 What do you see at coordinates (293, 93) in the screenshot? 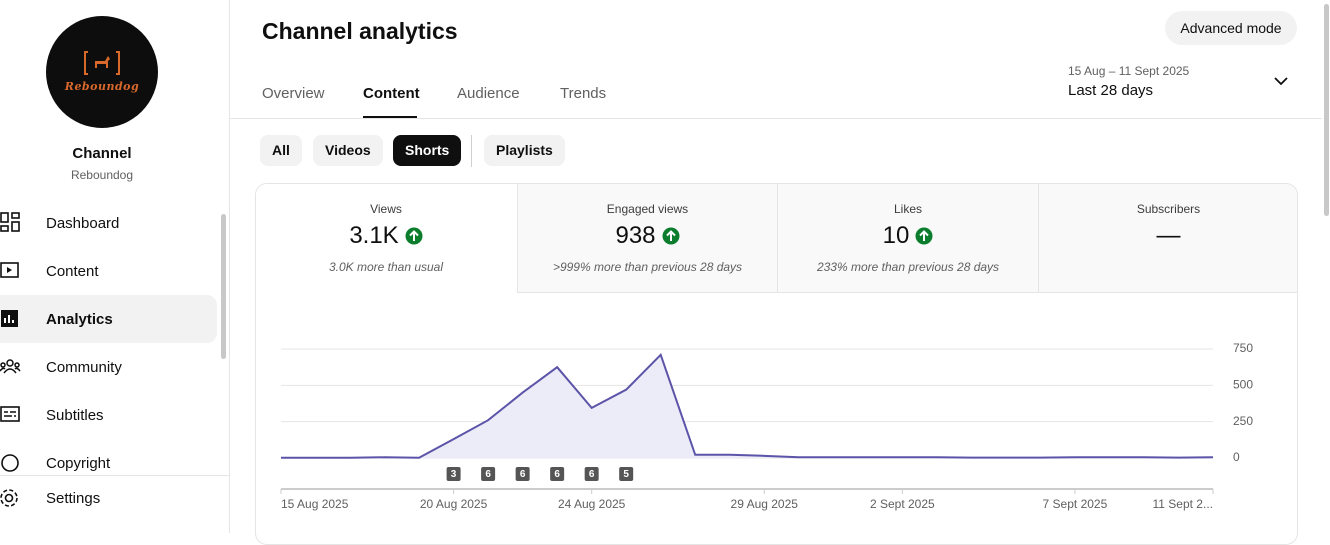
I see `tab: Overview` at bounding box center [293, 93].